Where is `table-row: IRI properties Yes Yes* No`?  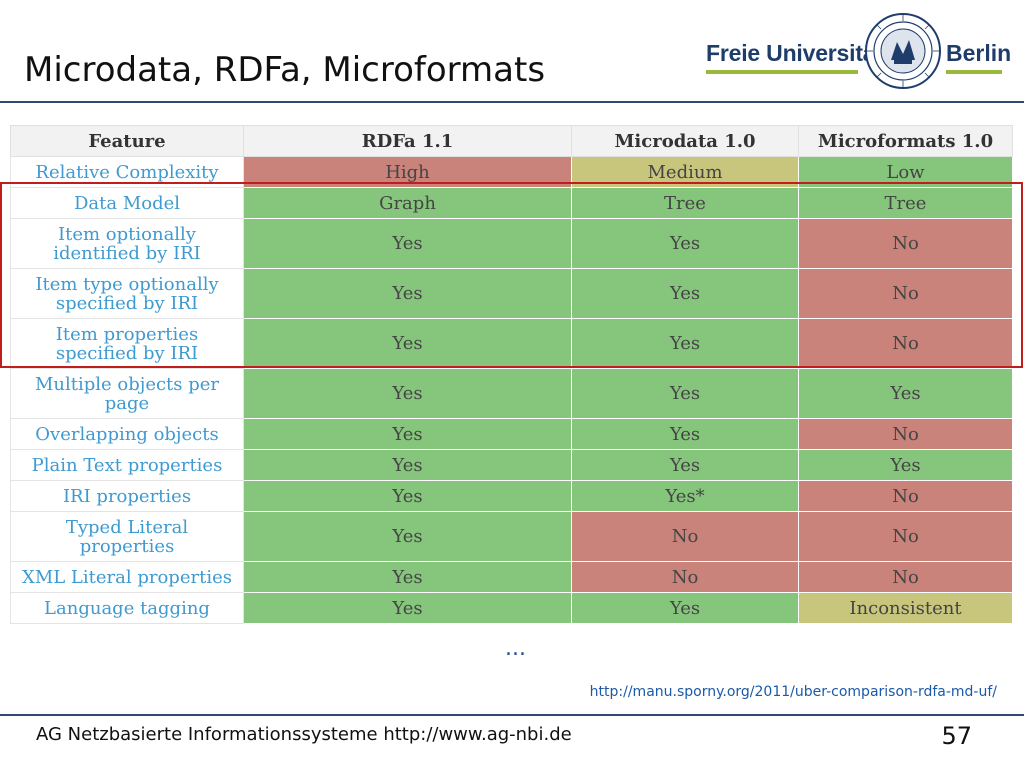 table-row: IRI properties Yes Yes* No is located at coordinates (511, 496).